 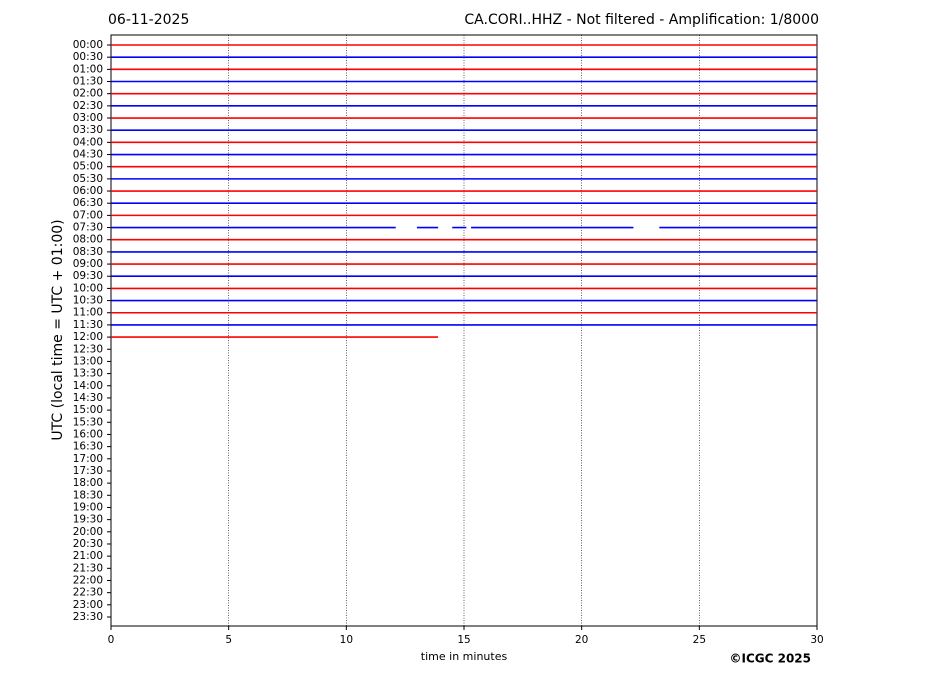 What do you see at coordinates (111, 640) in the screenshot?
I see `x-tick-label: 0` at bounding box center [111, 640].